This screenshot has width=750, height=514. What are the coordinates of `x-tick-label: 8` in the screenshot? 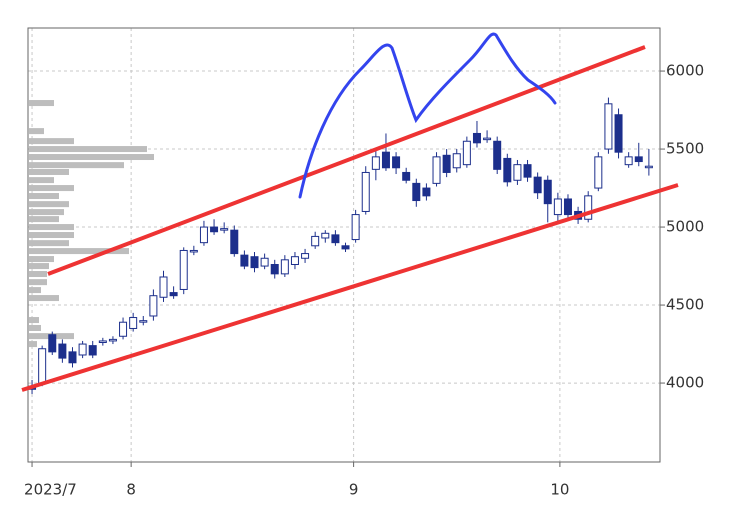 It's located at (131, 490).